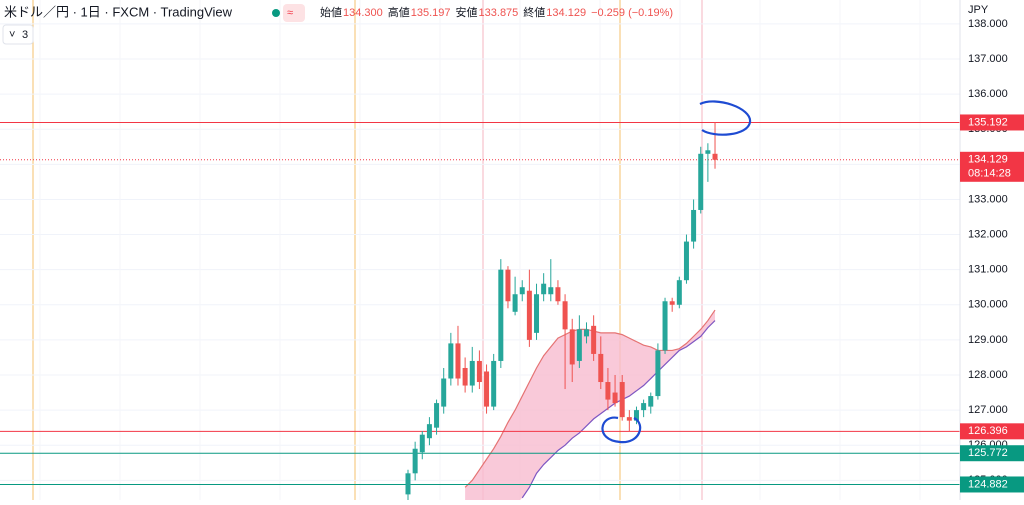 This screenshot has height=505, width=1024. Describe the element at coordinates (499, 13) in the screenshot. I see `legend-value: 133.875` at that location.